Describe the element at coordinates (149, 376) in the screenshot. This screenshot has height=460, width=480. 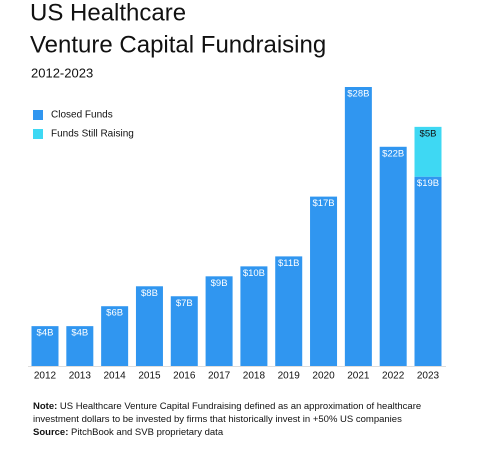
I see `x-tick-label: 2015` at that location.